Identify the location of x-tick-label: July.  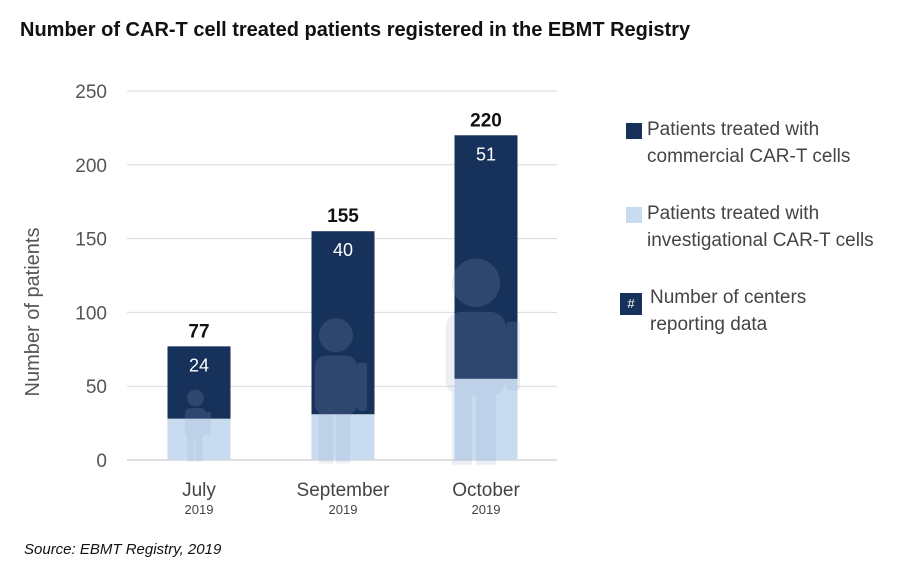
(199, 490).